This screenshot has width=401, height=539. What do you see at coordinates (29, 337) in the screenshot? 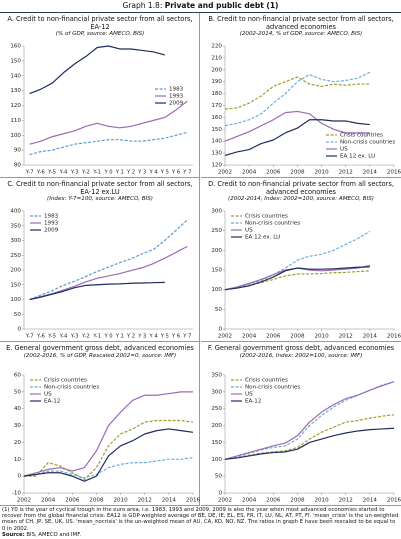
I see `x-tick-label: Y-7` at bounding box center [29, 337].